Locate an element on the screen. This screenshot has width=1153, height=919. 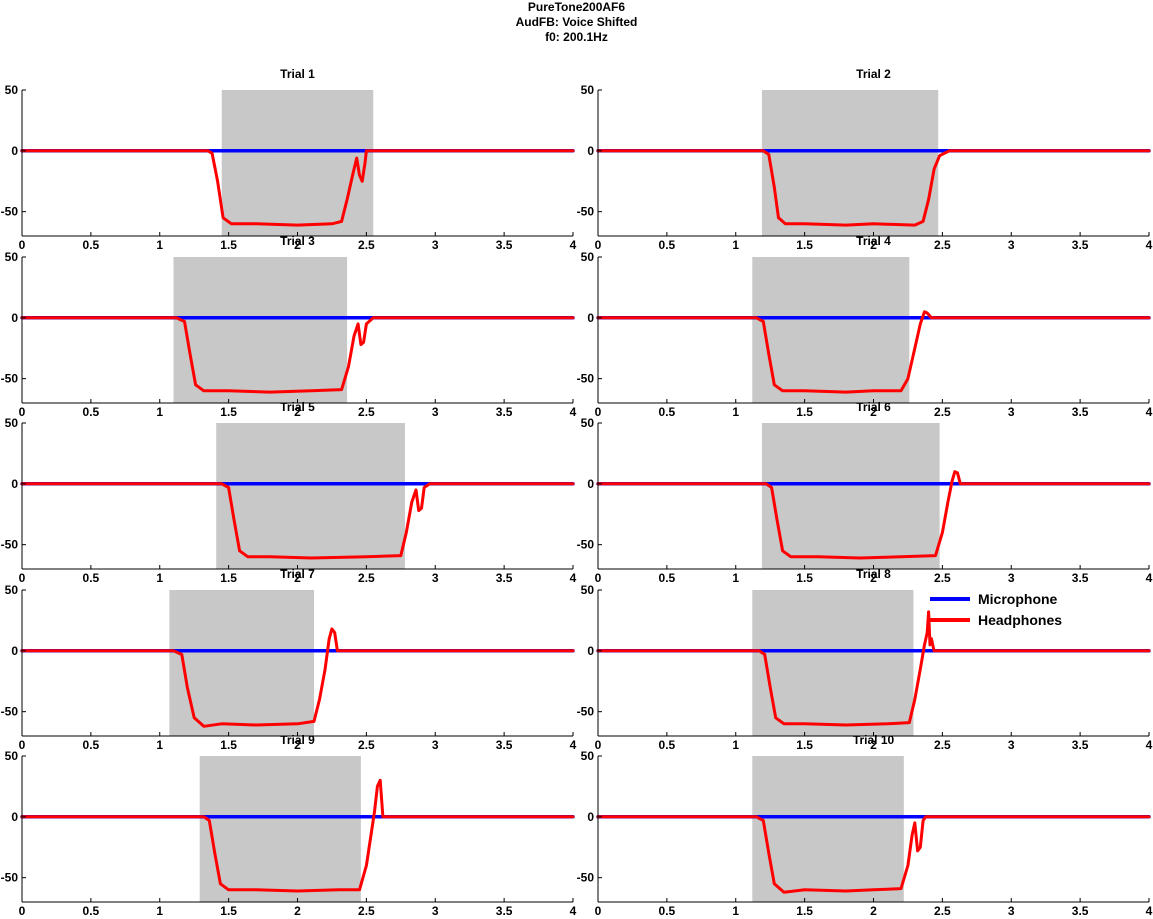
trial-6-x-tick-label: 1 is located at coordinates (735, 578).